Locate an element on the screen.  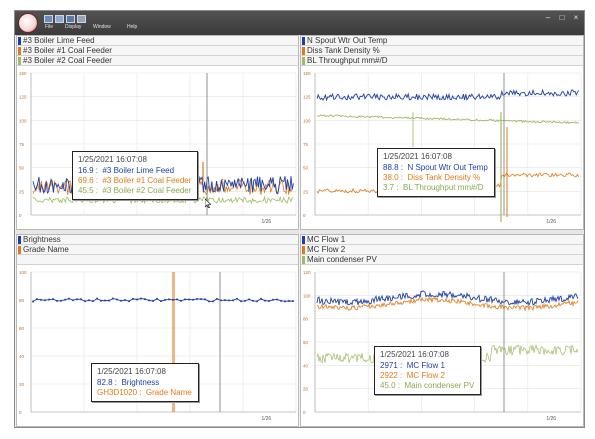
save-icon is located at coordinates (59, 19).